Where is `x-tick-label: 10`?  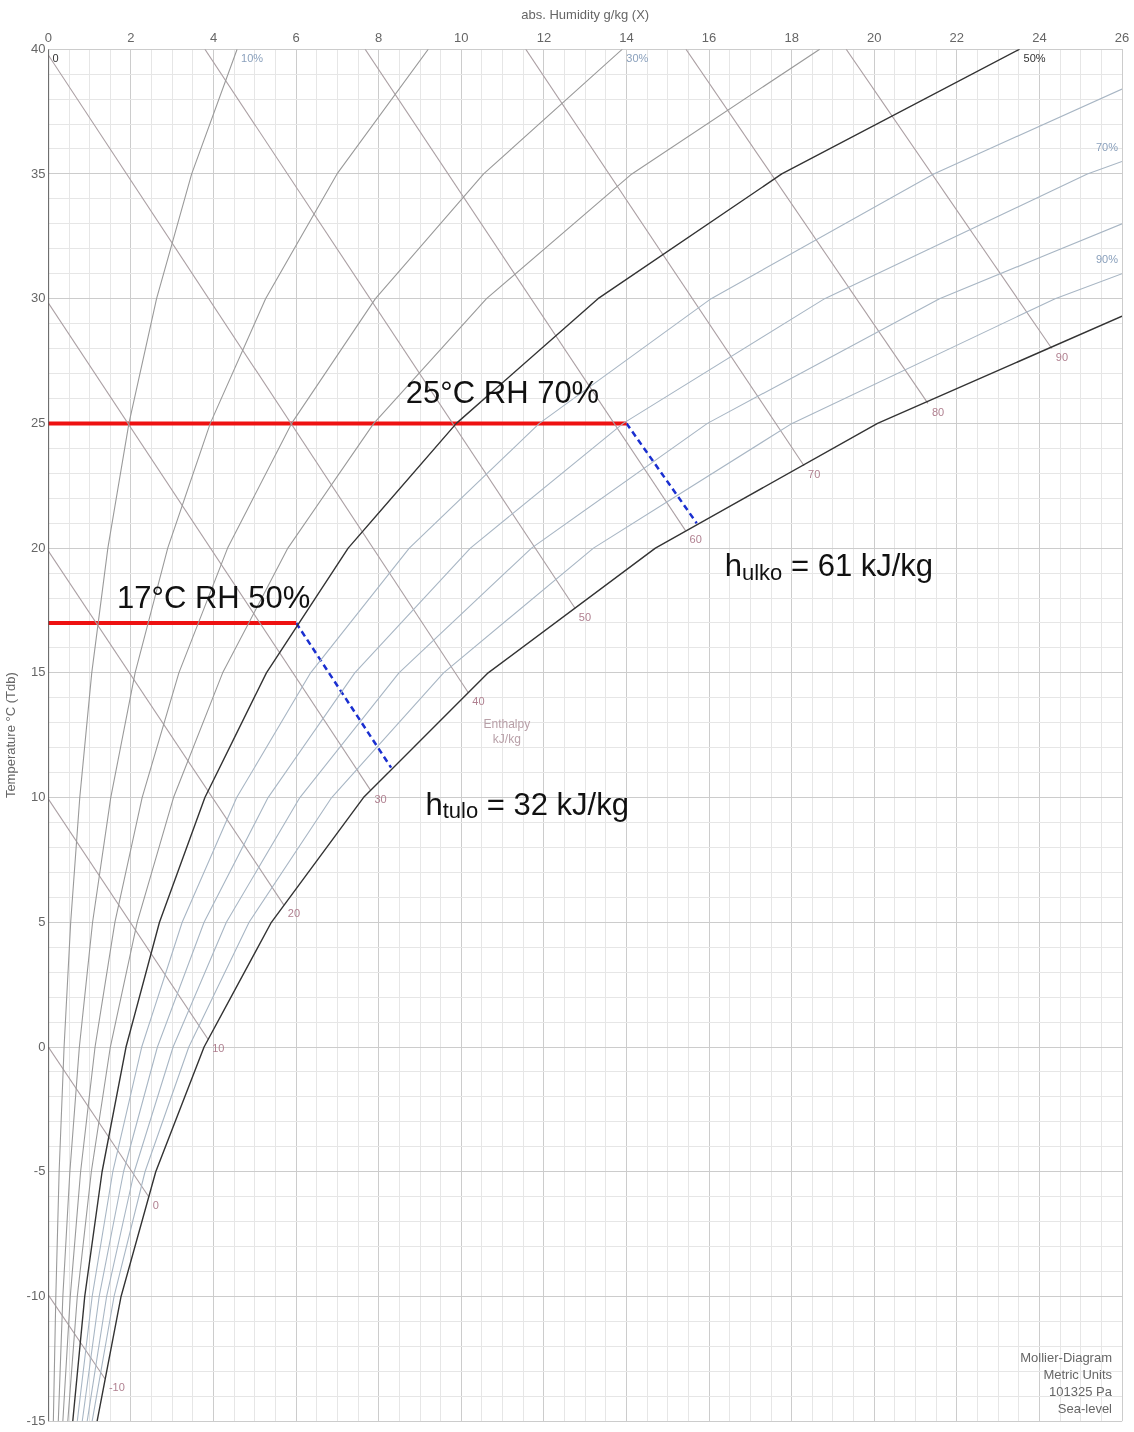
x-tick-label: 10 is located at coordinates (461, 37).